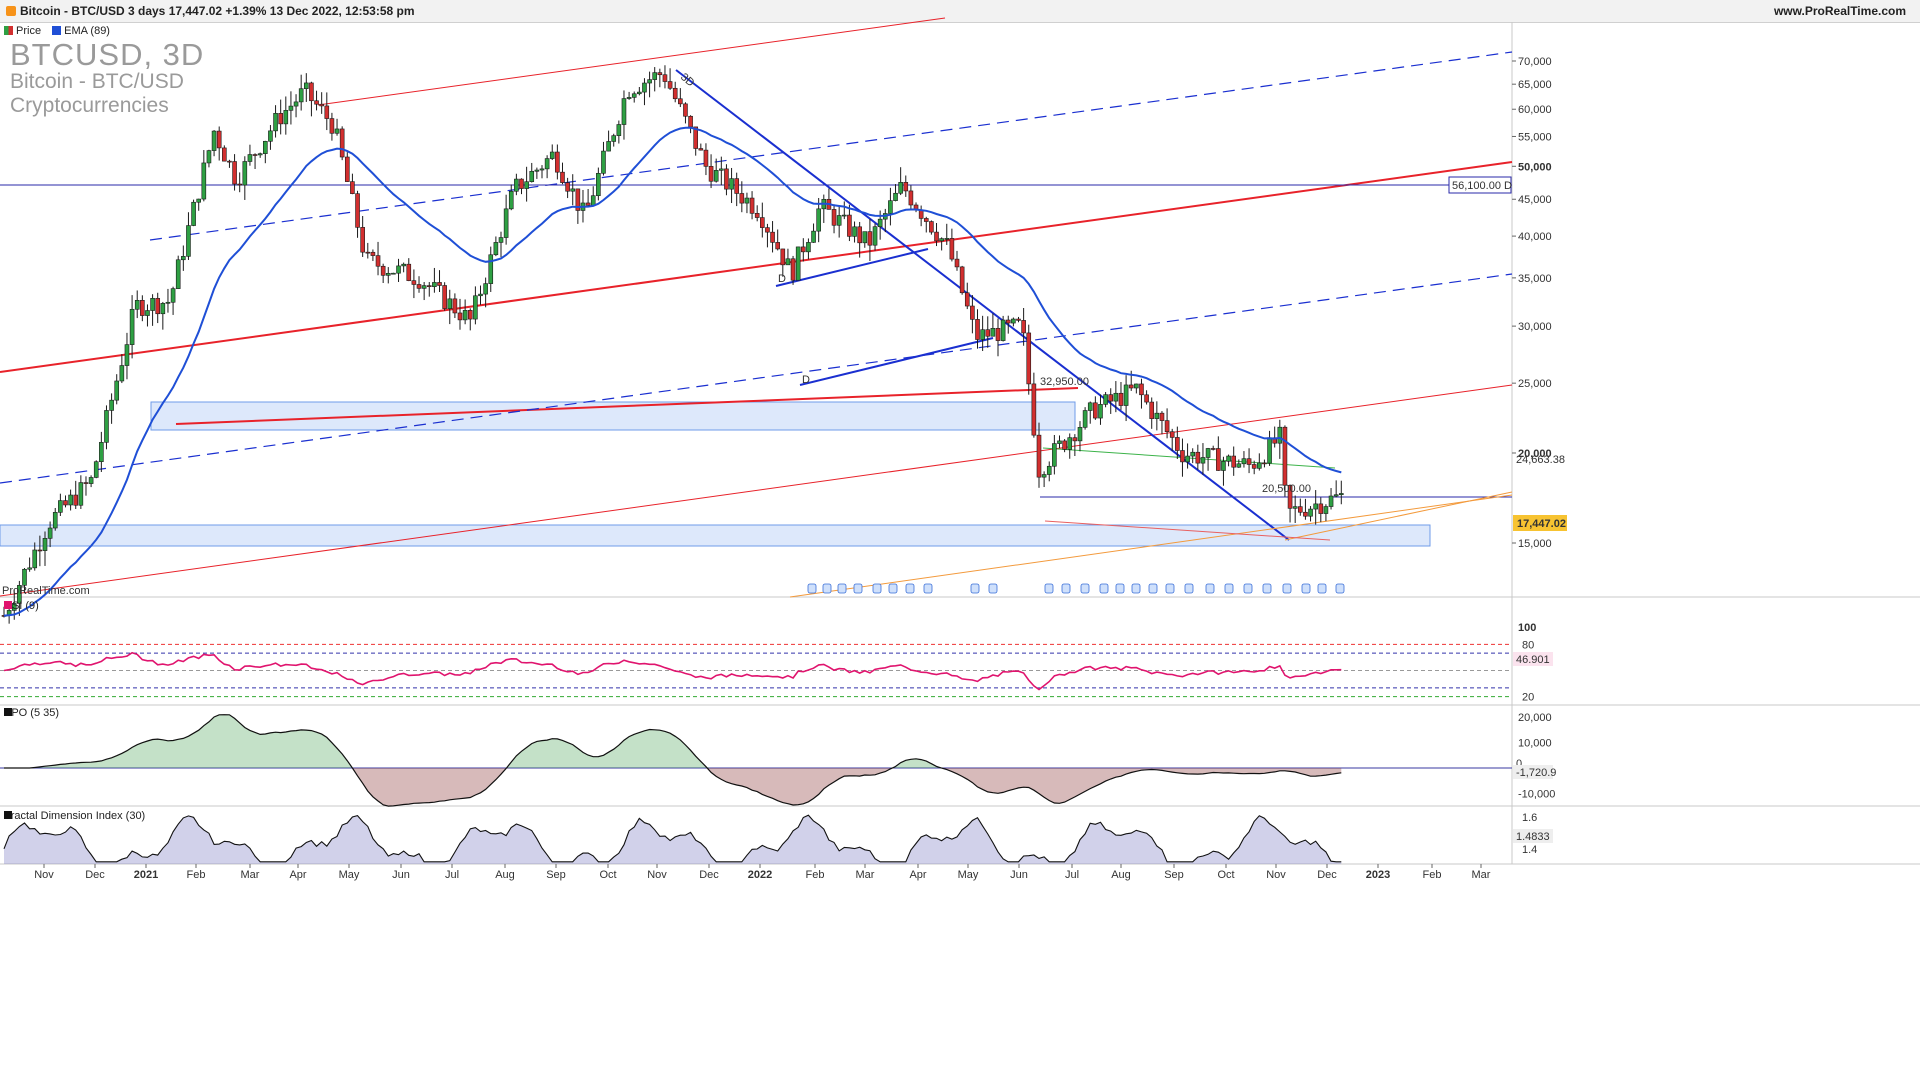 The image size is (1920, 1080). Describe the element at coordinates (8, 605) in the screenshot. I see `rsi-swatch` at that location.